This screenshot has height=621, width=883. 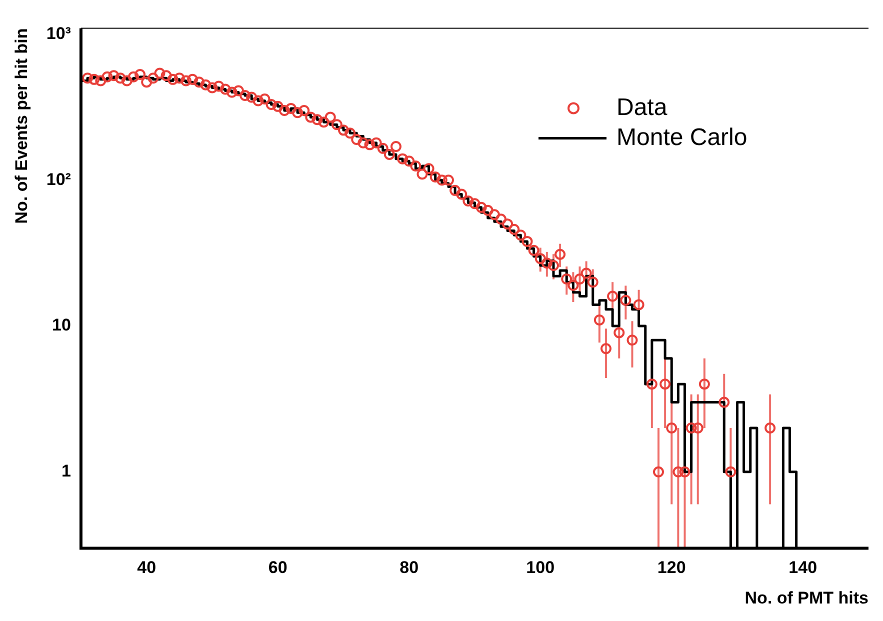 What do you see at coordinates (278, 568) in the screenshot?
I see `x-tick-label: 60` at bounding box center [278, 568].